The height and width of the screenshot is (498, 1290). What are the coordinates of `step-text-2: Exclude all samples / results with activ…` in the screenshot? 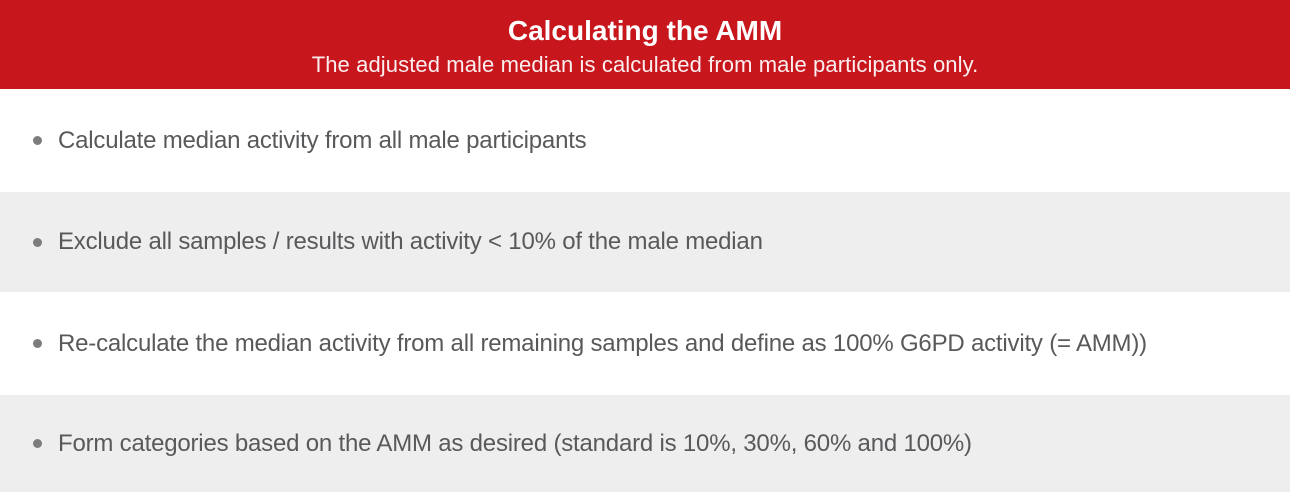 It's located at (410, 241).